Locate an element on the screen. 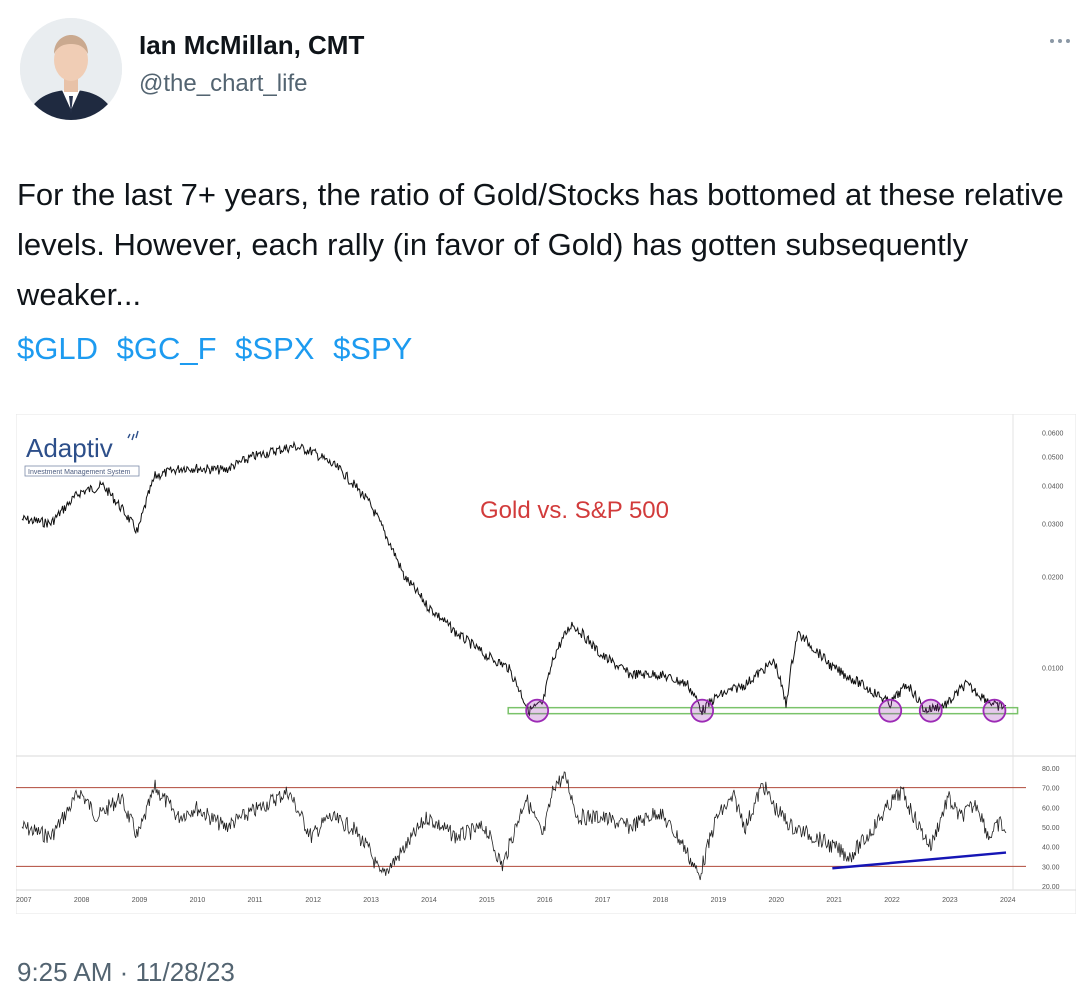 This screenshot has width=1092, height=1004. x-tick-label: 2007 is located at coordinates (24, 900).